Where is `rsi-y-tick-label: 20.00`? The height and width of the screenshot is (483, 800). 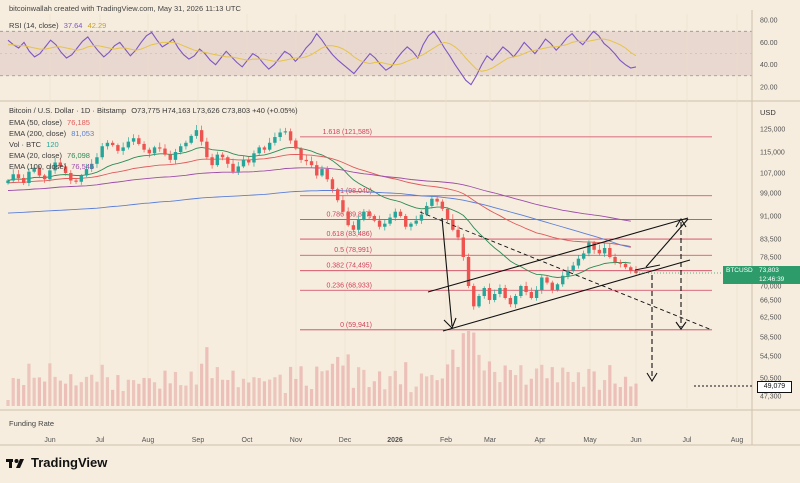 rsi-y-tick-label: 20.00 is located at coordinates (769, 87).